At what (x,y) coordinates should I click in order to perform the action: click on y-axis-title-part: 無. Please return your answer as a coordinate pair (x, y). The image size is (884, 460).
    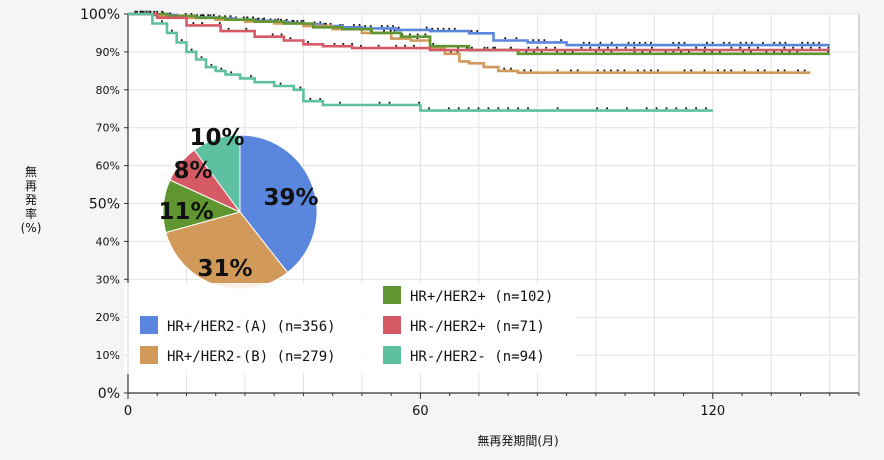
    Looking at the image, I should click on (31, 171).